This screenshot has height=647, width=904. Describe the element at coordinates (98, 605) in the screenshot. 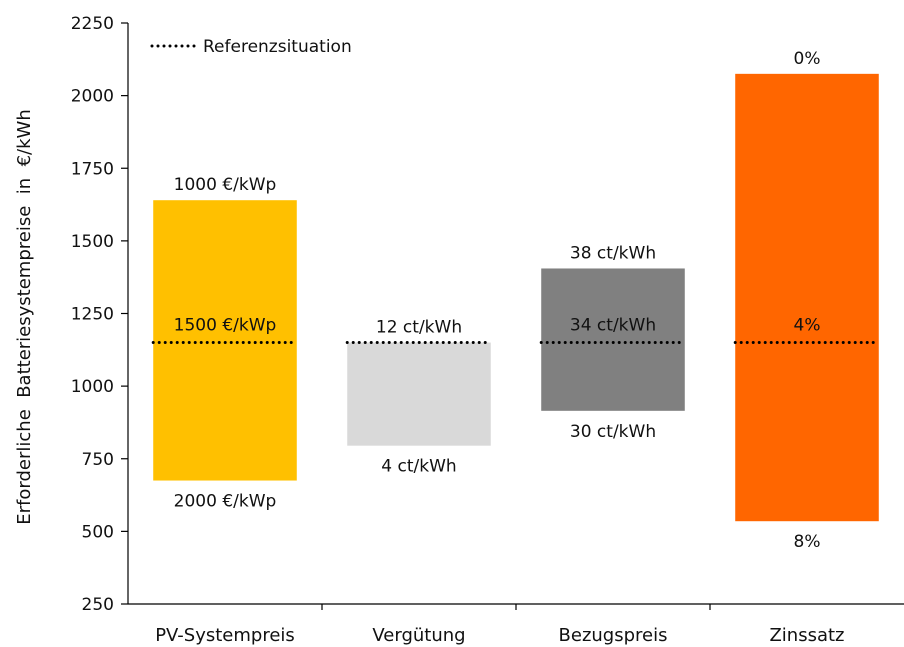

I see `y-tick-label: 250` at that location.